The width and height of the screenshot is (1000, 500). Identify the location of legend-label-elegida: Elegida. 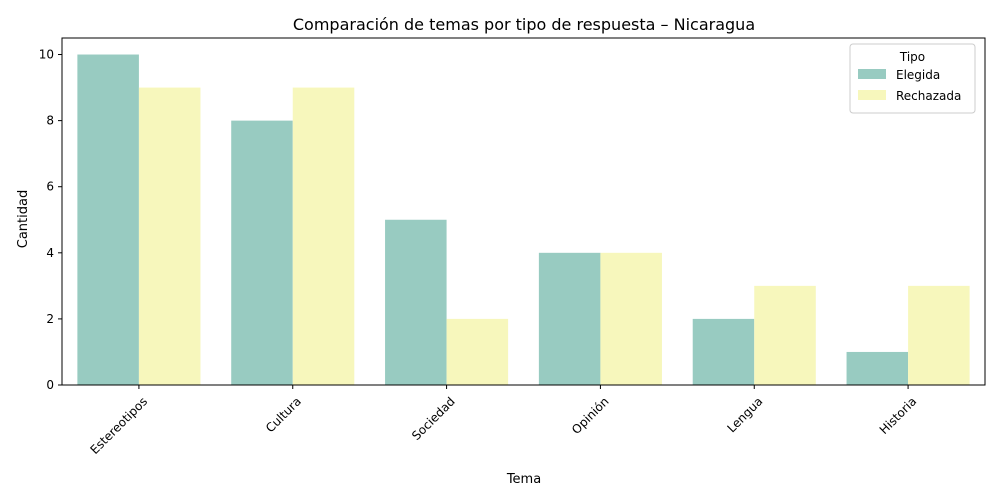
(918, 75).